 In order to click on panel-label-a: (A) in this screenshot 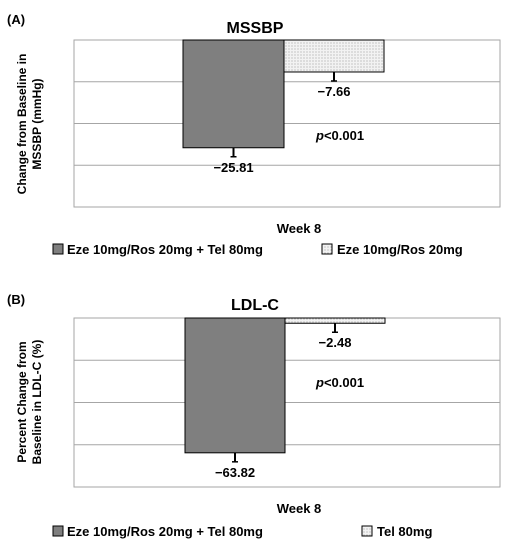, I will do `click(16, 19)`.